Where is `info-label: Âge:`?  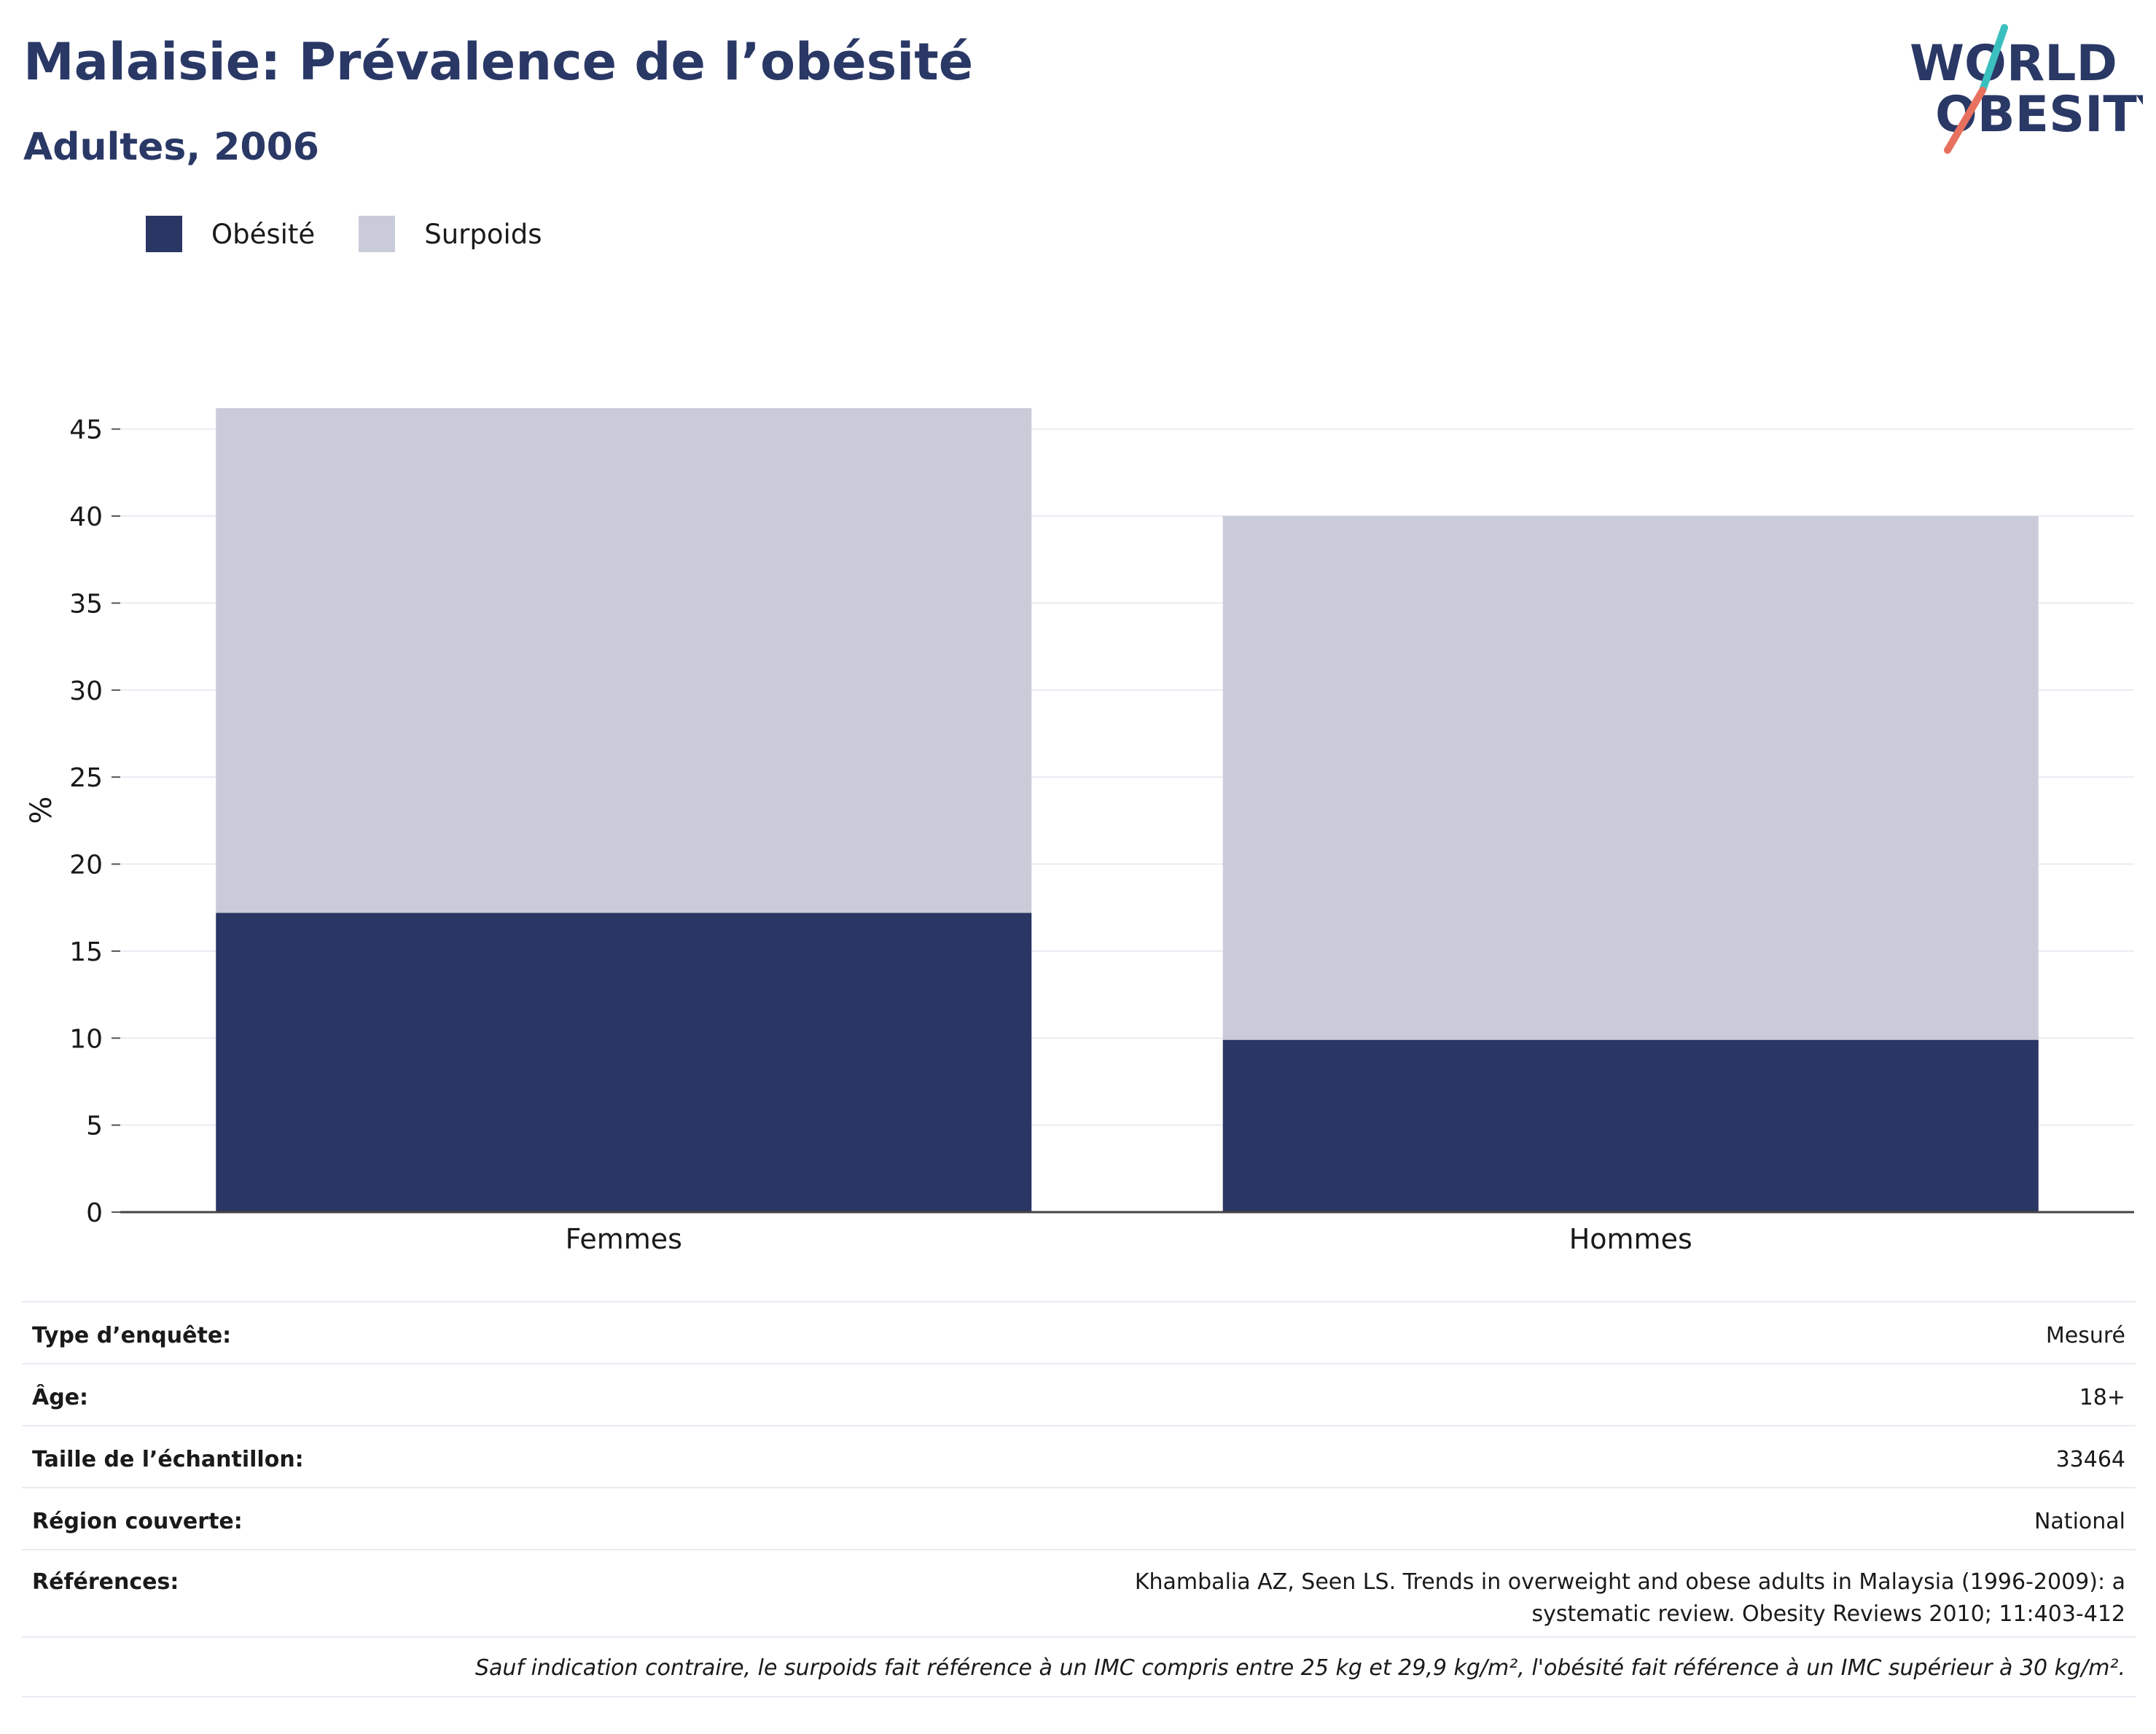 info-label: Âge: is located at coordinates (287, 1395).